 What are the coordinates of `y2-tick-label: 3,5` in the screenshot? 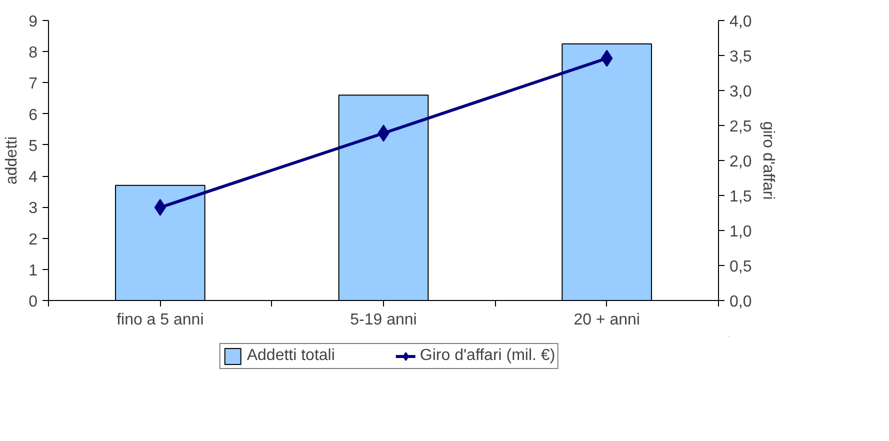 It's located at (741, 57).